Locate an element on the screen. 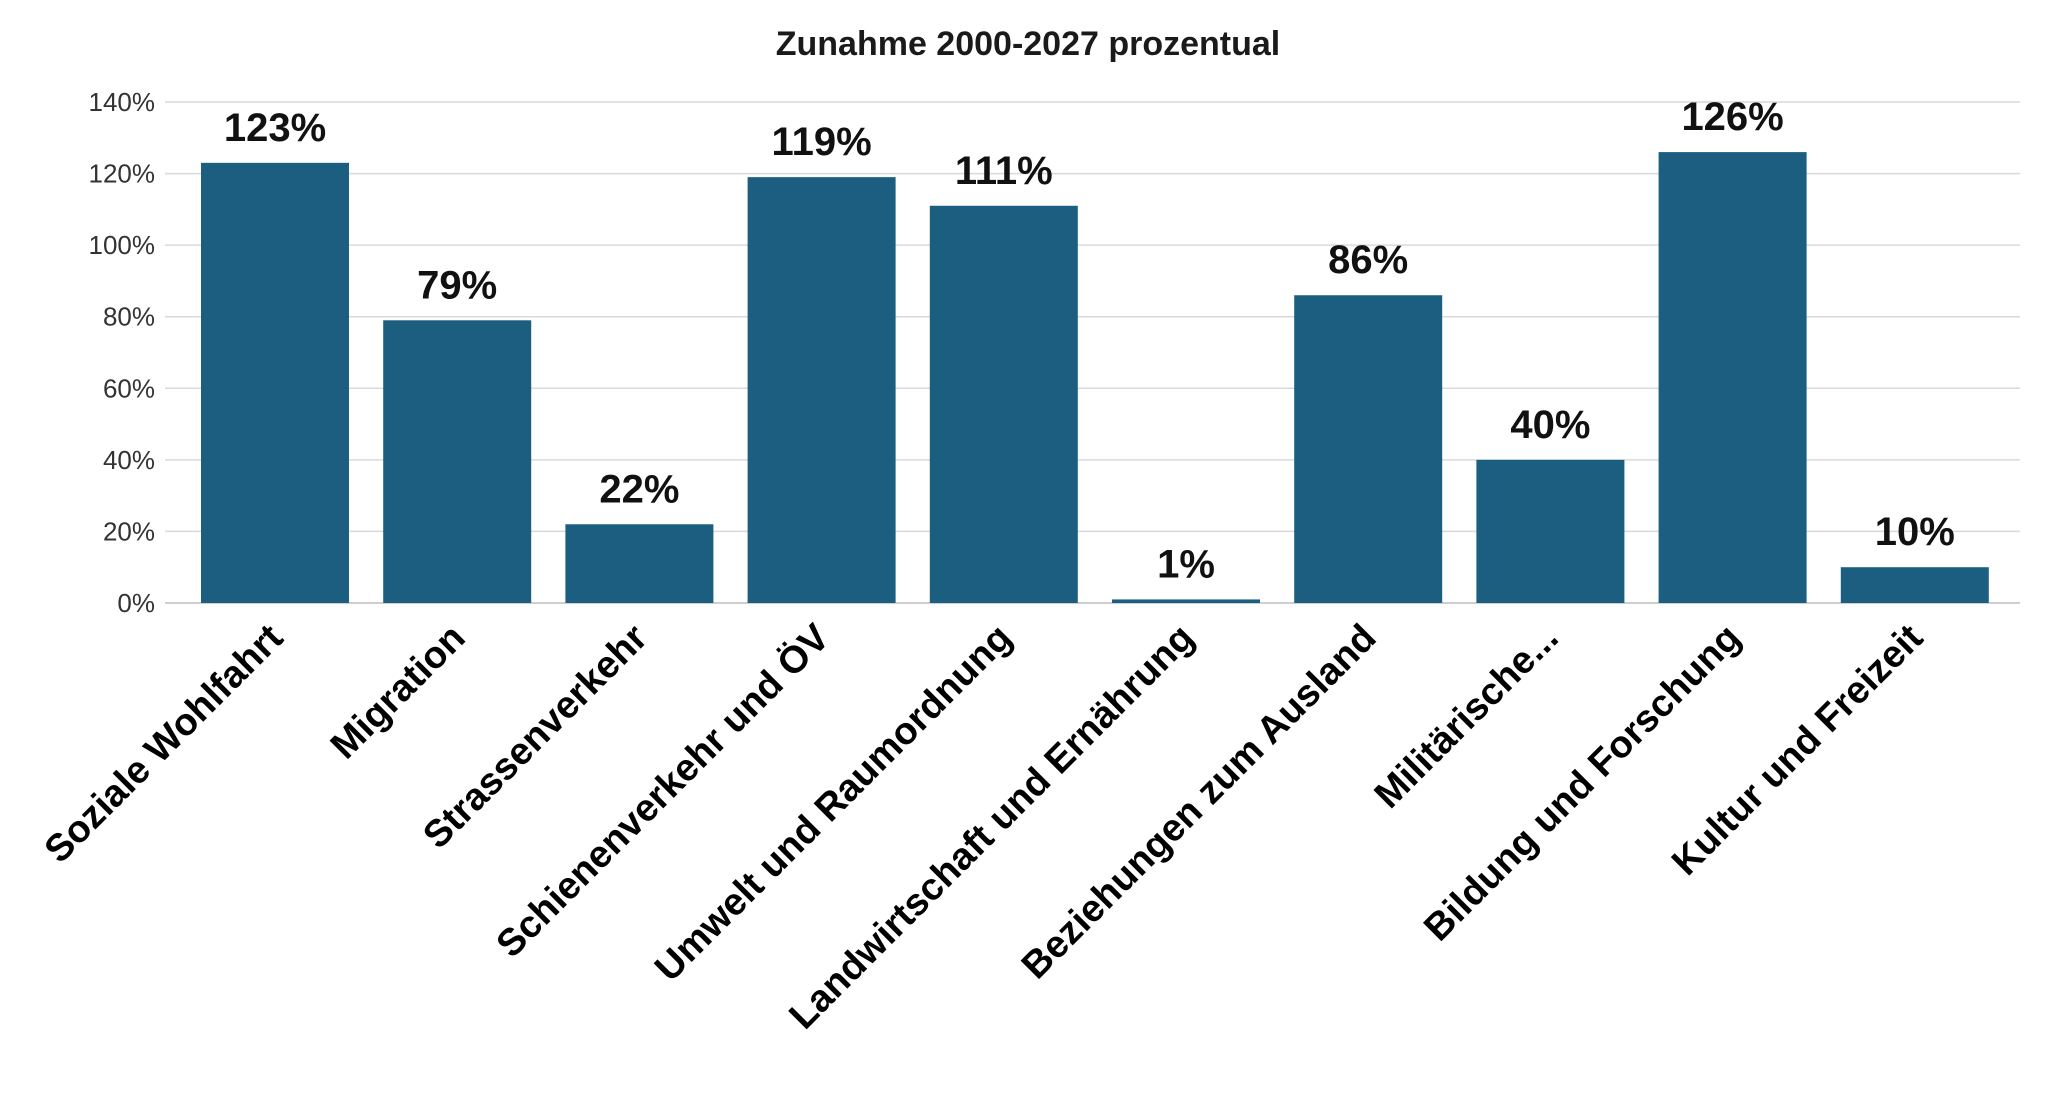 Image resolution: width=2048 pixels, height=1101 pixels. x-tick-label: Soziale Wohlfahrt is located at coordinates (164, 743).